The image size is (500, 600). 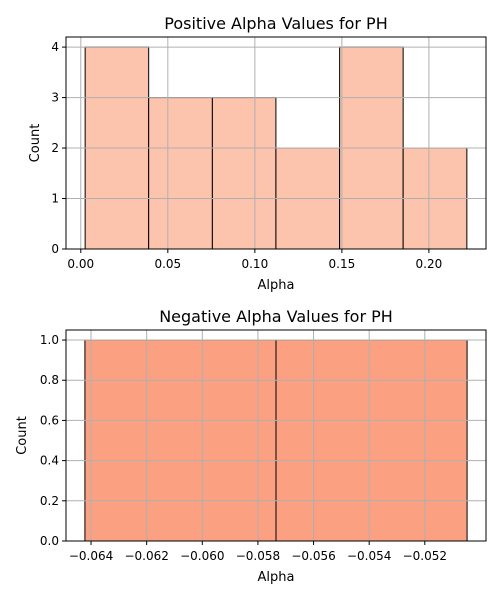 What do you see at coordinates (55, 148) in the screenshot?
I see `y-tick-label: 2` at bounding box center [55, 148].